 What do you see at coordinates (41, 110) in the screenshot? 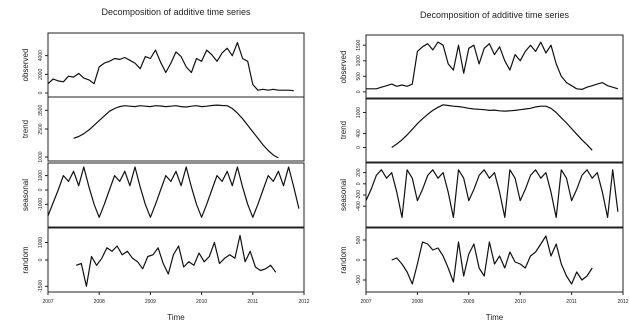
I see `y-tick-label: 3500` at bounding box center [41, 110].